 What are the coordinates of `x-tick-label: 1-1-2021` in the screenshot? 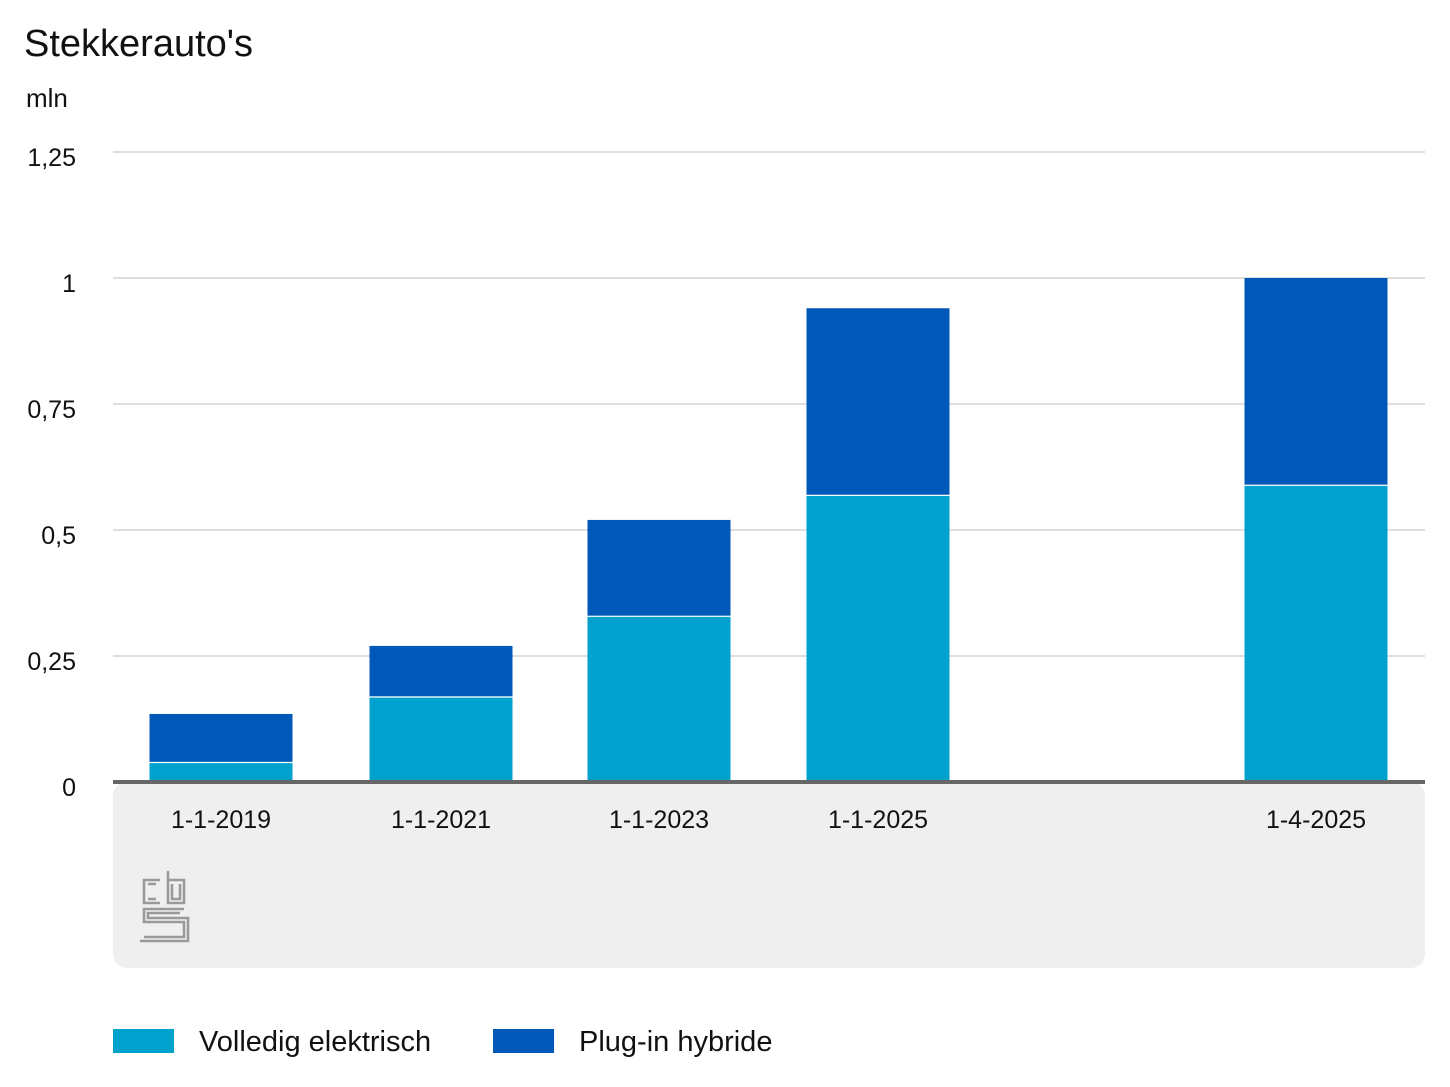 It's located at (441, 820).